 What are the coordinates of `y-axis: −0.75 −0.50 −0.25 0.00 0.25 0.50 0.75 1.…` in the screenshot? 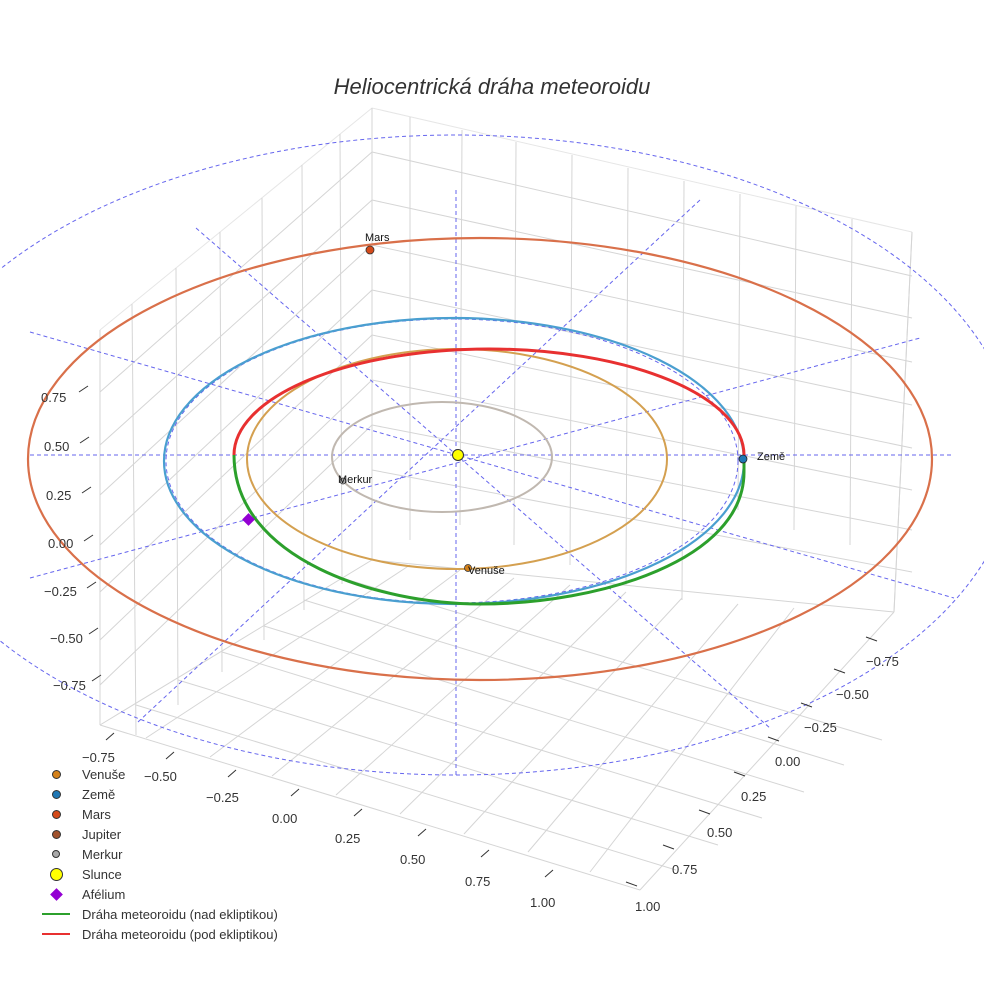 It's located at (762, 775).